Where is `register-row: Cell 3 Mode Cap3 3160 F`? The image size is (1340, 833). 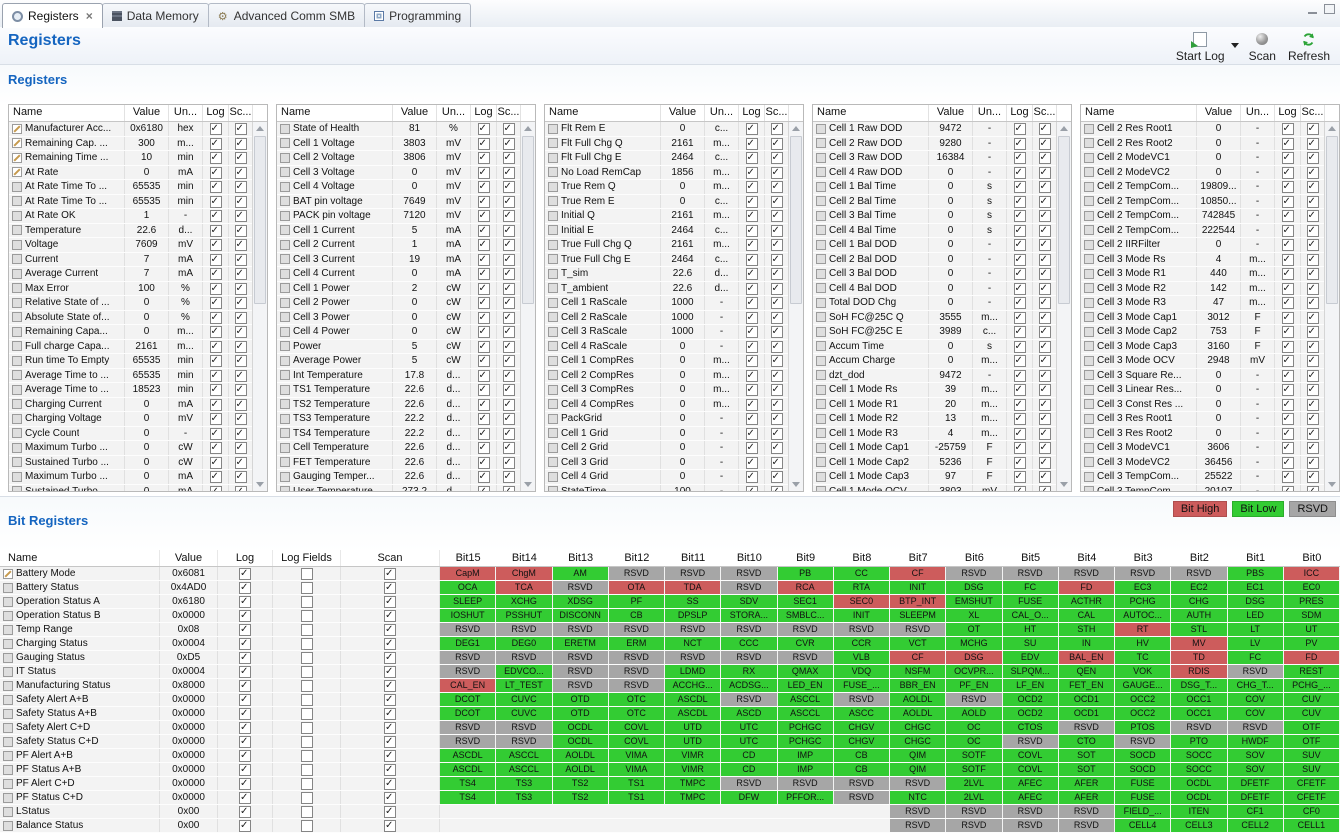
register-row: Cell 3 Mode Cap3 3160 F is located at coordinates (1203, 346).